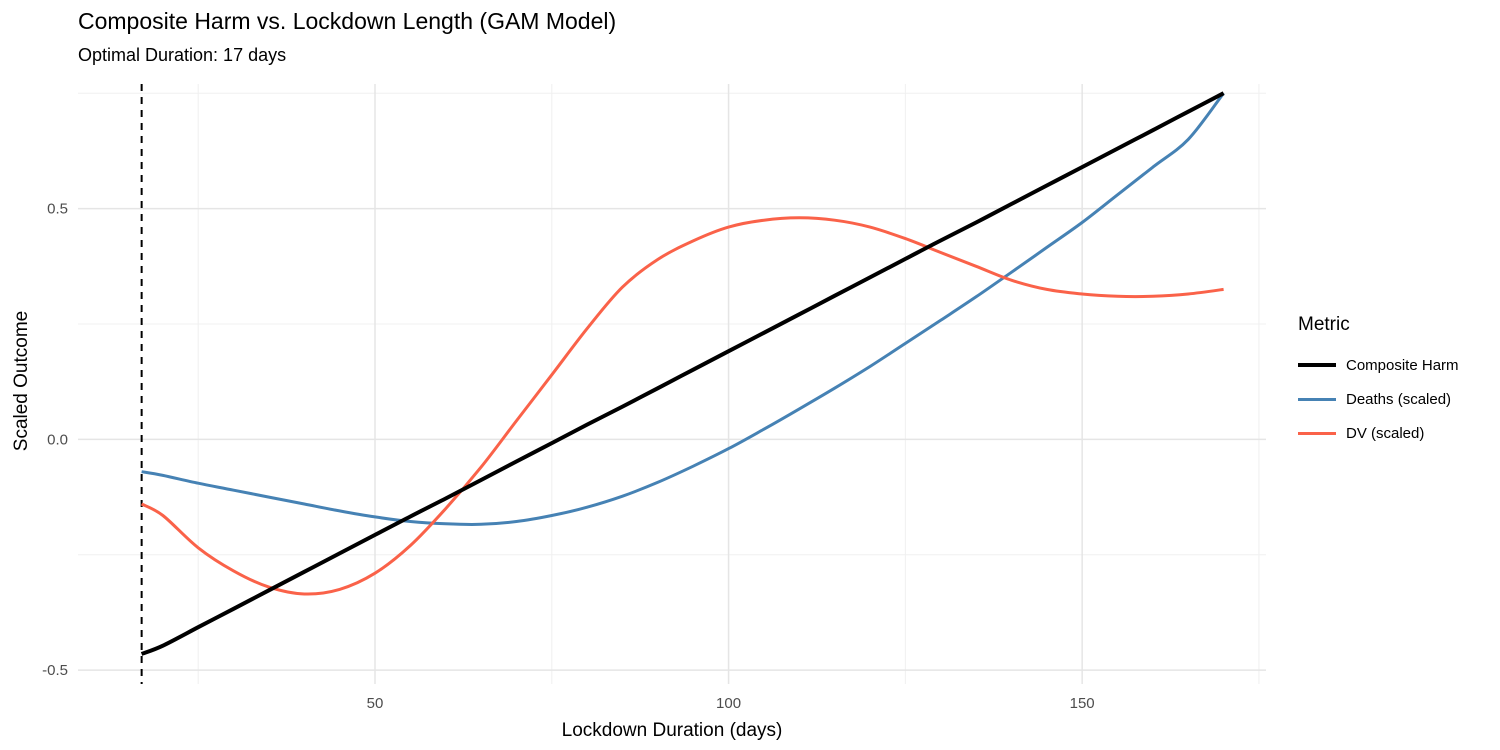  I want to click on legend-label-composite-harm: Composite Harm, so click(1402, 365).